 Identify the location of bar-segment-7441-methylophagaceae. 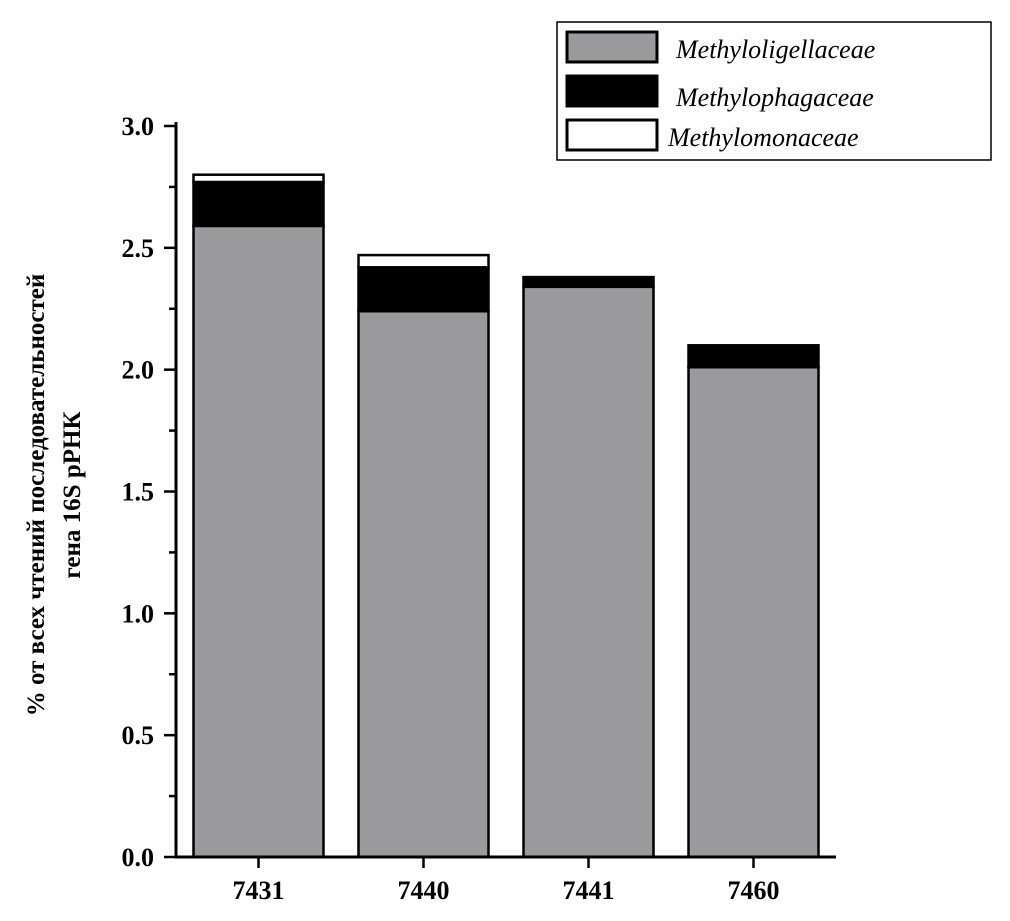
(588, 282).